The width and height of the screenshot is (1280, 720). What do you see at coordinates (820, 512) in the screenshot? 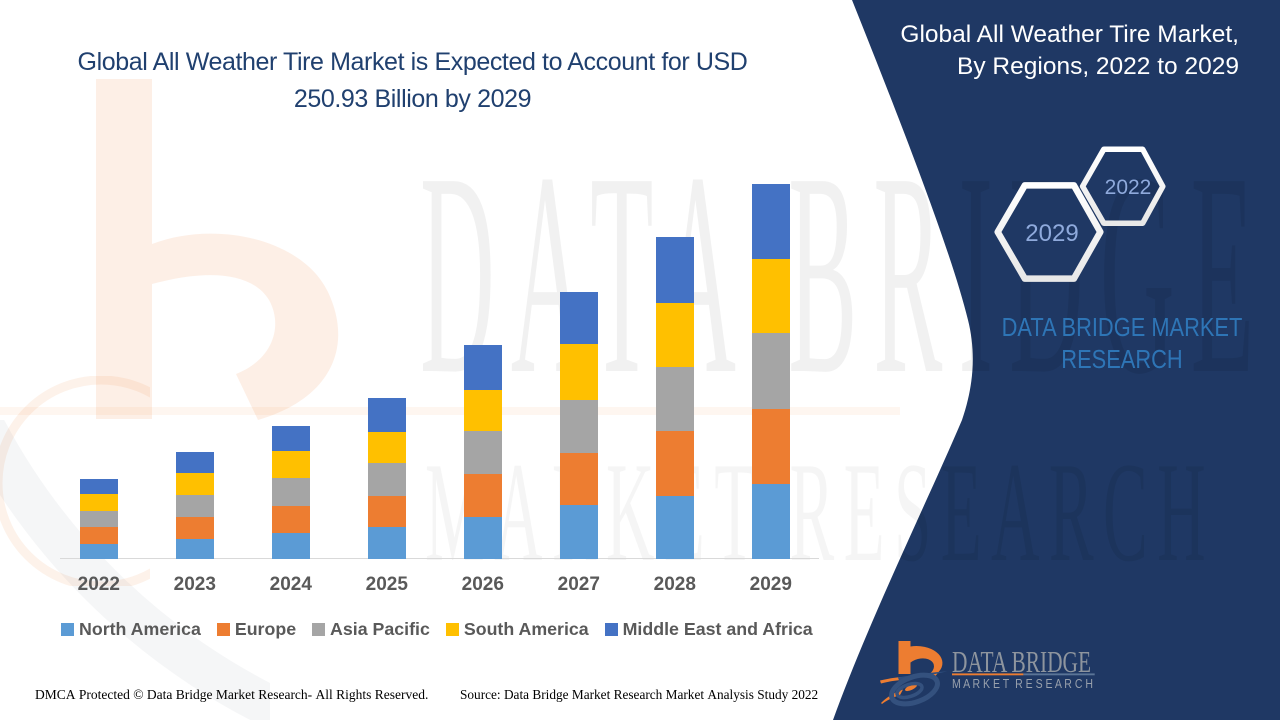
I see `svg-text: MARKET RESEARCH` at bounding box center [820, 512].